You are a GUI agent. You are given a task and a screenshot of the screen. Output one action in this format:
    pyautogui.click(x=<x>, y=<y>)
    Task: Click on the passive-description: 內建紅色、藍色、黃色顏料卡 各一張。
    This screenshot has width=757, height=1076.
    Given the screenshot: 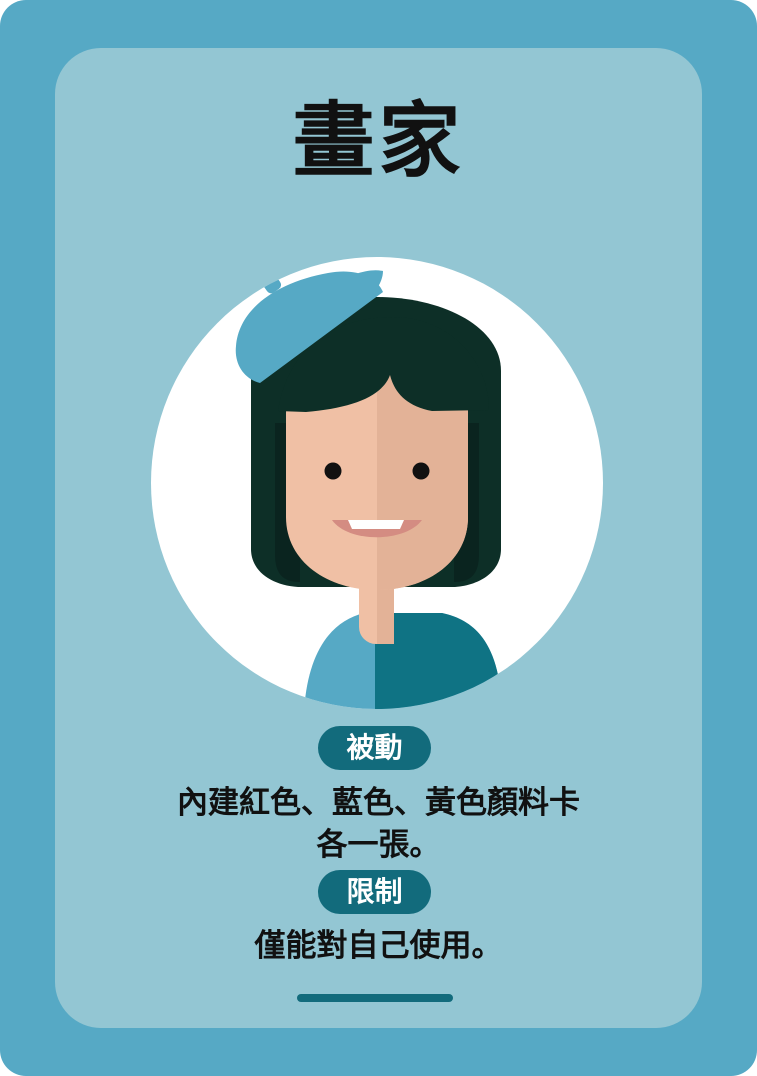 What is the action you would take?
    pyautogui.click(x=378, y=824)
    